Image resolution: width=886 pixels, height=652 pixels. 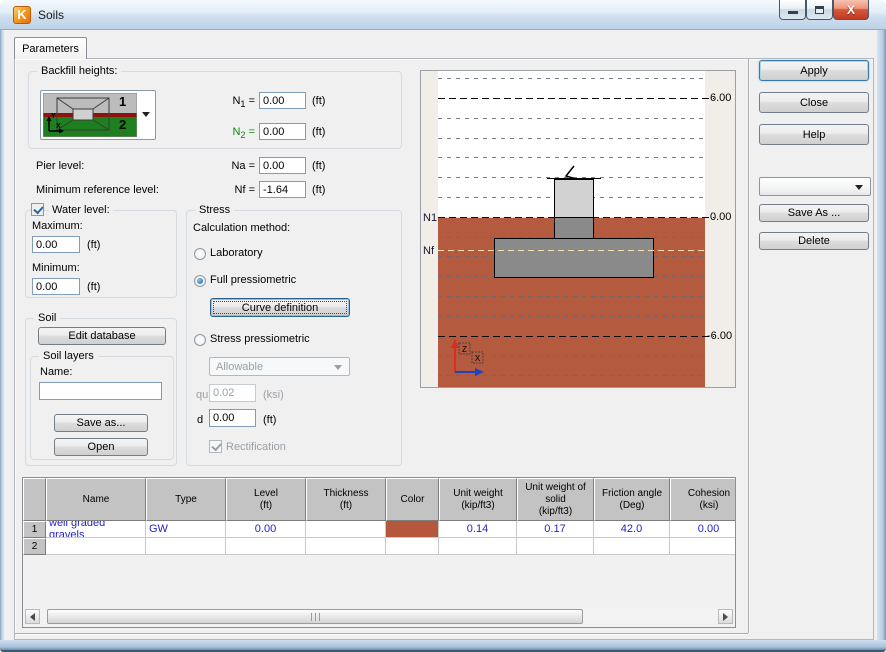 What do you see at coordinates (34, 546) in the screenshot?
I see `row-header-2: 2` at bounding box center [34, 546].